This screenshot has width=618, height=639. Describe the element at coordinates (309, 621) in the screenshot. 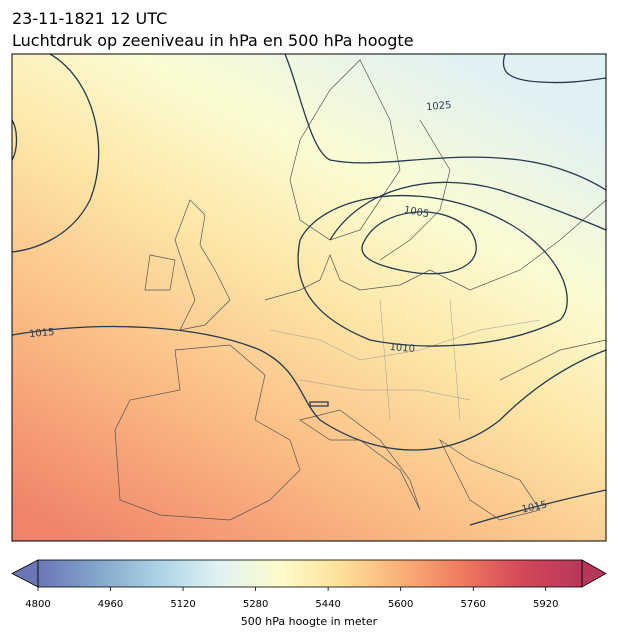

I see `colorbar-label: 500 hPa hoogte in meter` at that location.